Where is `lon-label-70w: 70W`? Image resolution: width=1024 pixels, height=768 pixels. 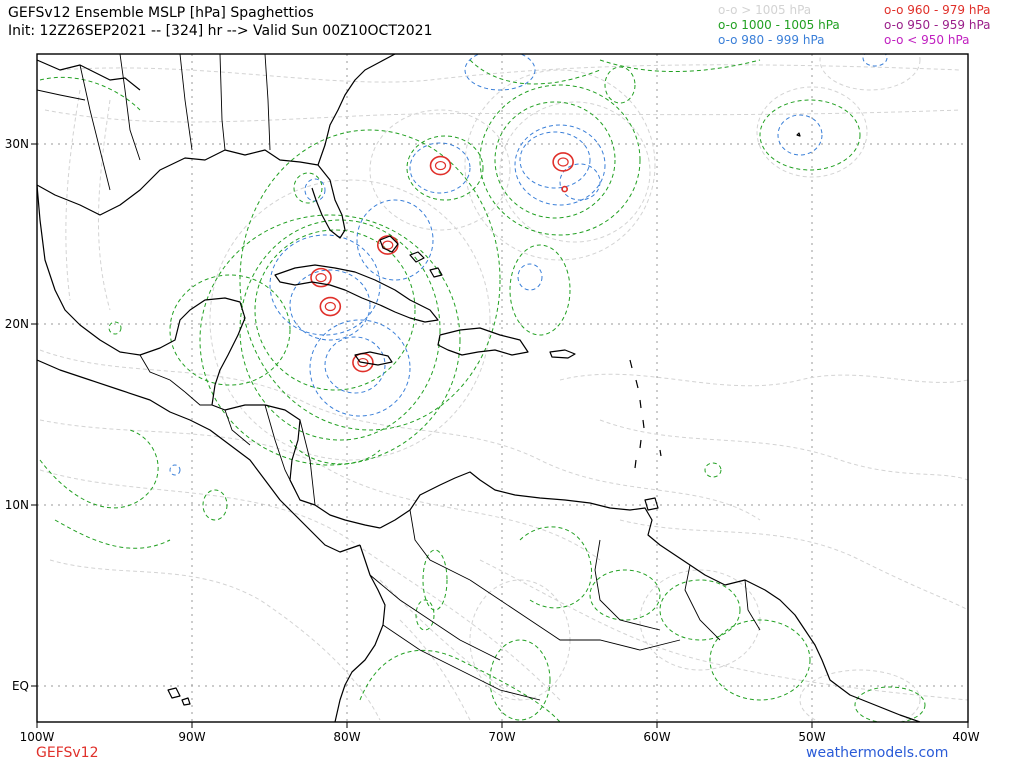
lon-label-70w: 70W is located at coordinates (501, 737).